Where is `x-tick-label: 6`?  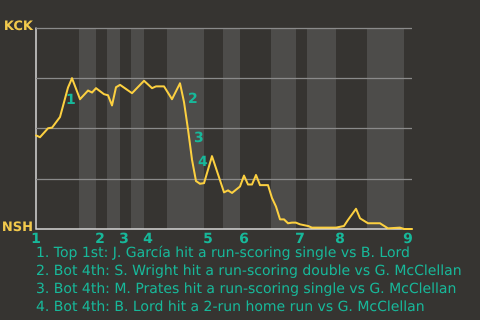 x-tick-label: 6 is located at coordinates (244, 239).